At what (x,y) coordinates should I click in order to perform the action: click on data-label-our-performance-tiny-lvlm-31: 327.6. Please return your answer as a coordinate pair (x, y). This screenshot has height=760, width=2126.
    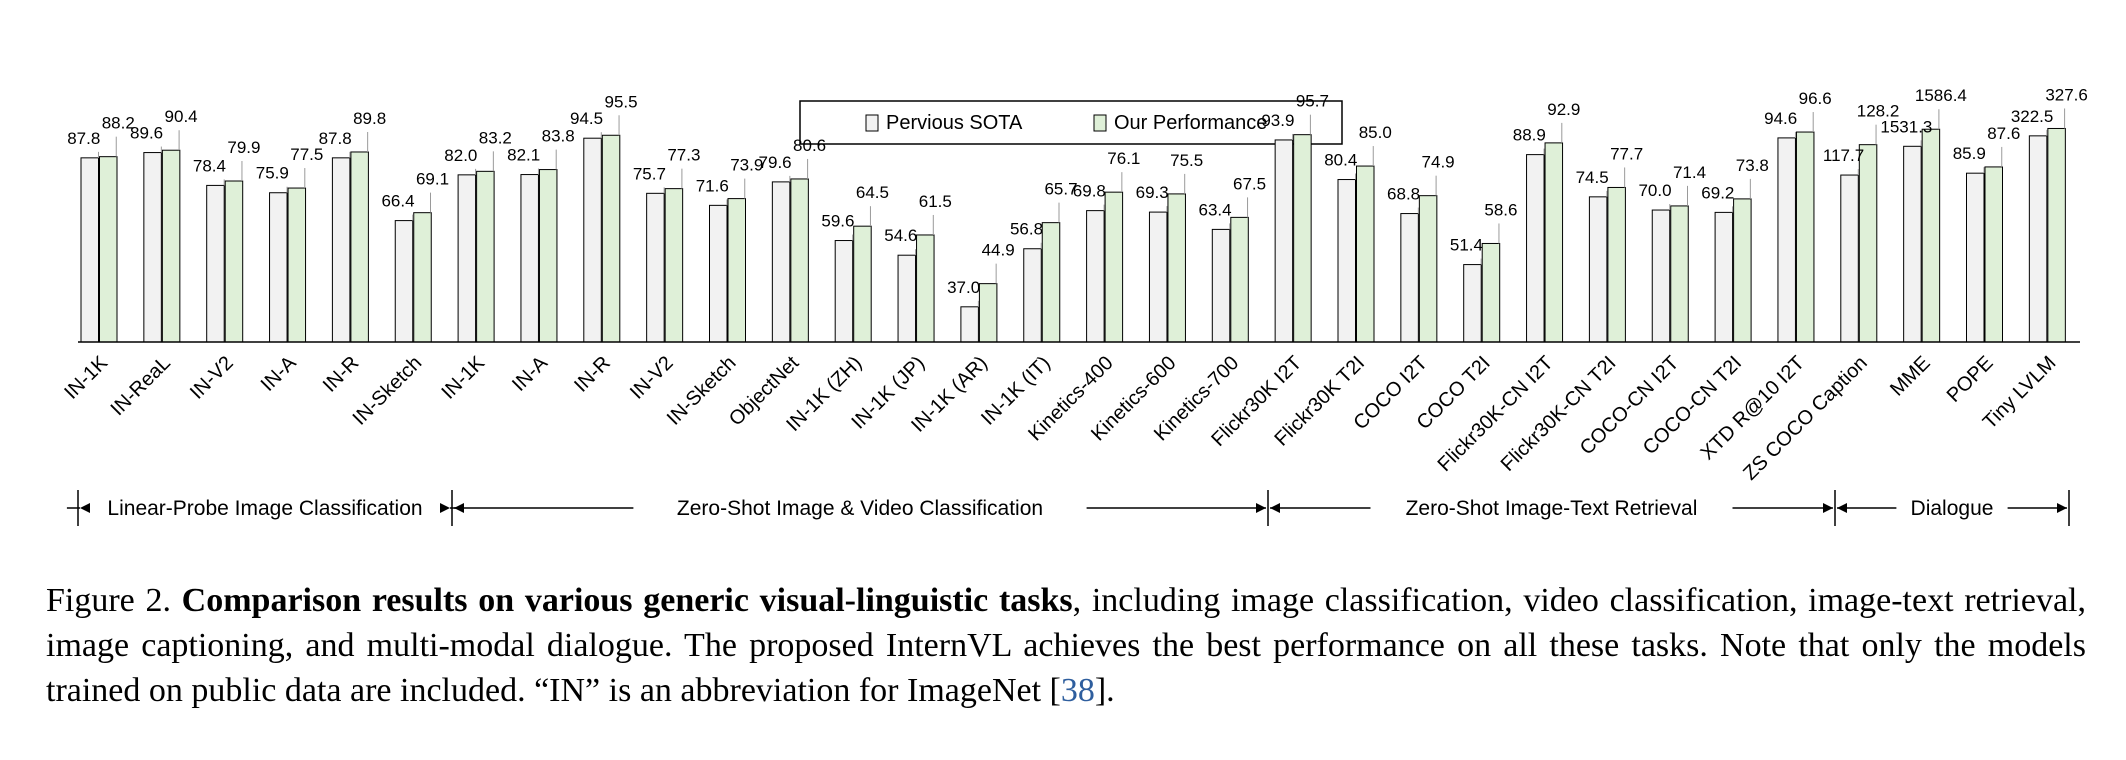
    Looking at the image, I should click on (2066, 94).